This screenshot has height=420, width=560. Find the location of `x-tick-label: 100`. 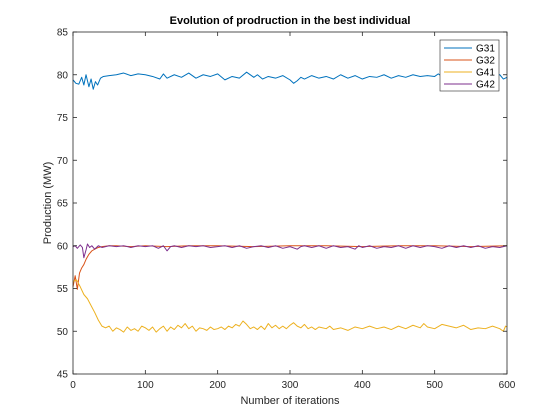

x-tick-label: 100 is located at coordinates (145, 385).